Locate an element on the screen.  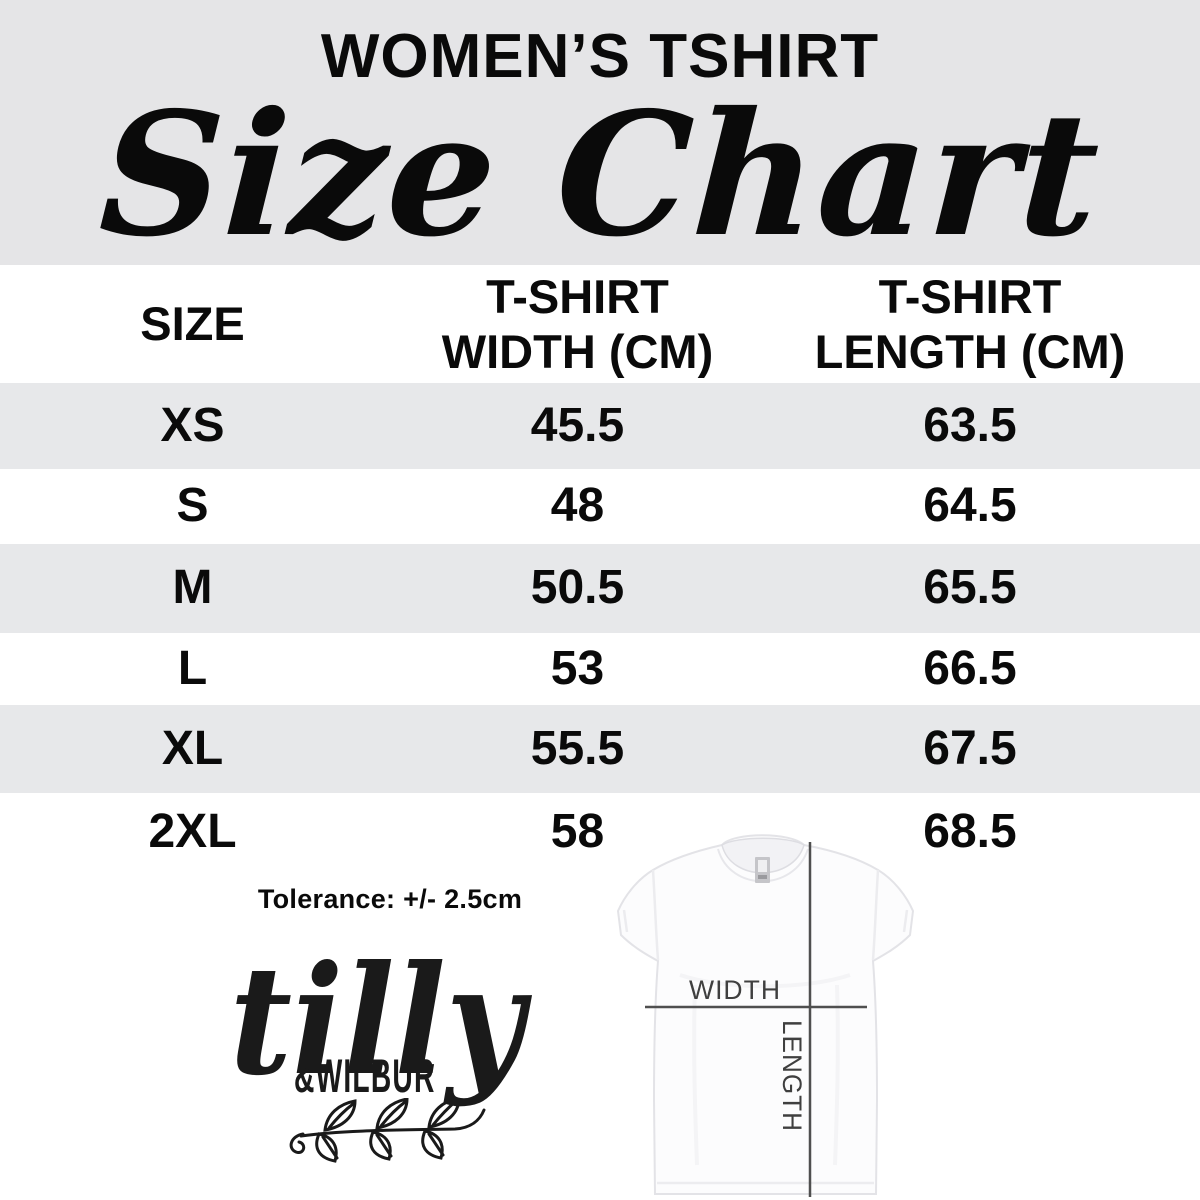
column-header-width-line2: WIDTH (CM) is located at coordinates (577, 351).